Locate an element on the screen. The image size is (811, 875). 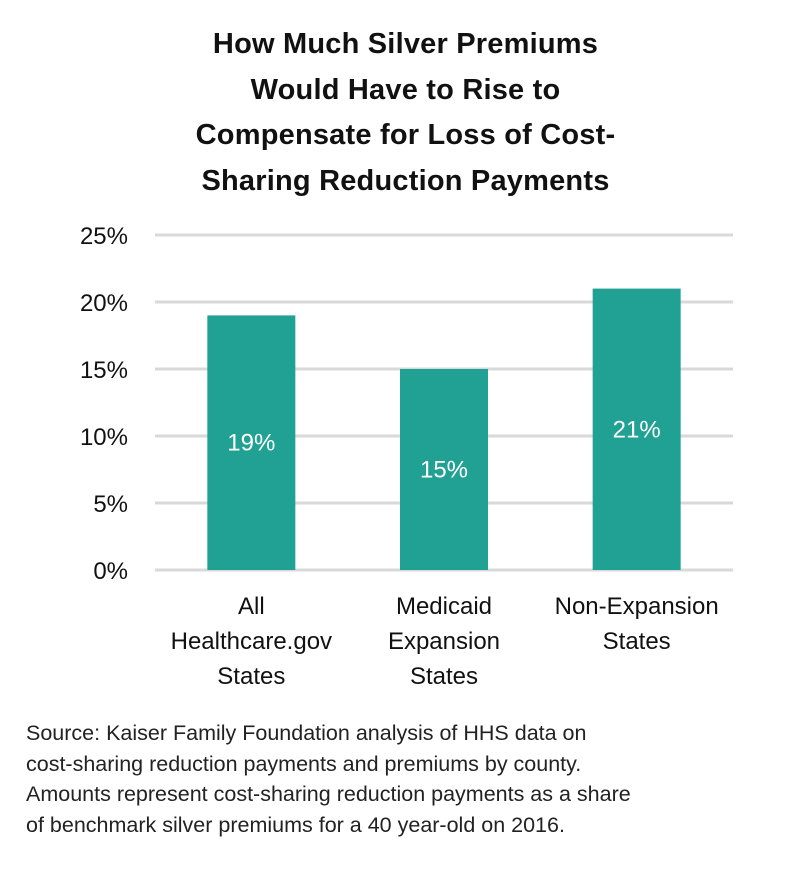
y-tick-label: 25% is located at coordinates (104, 236).